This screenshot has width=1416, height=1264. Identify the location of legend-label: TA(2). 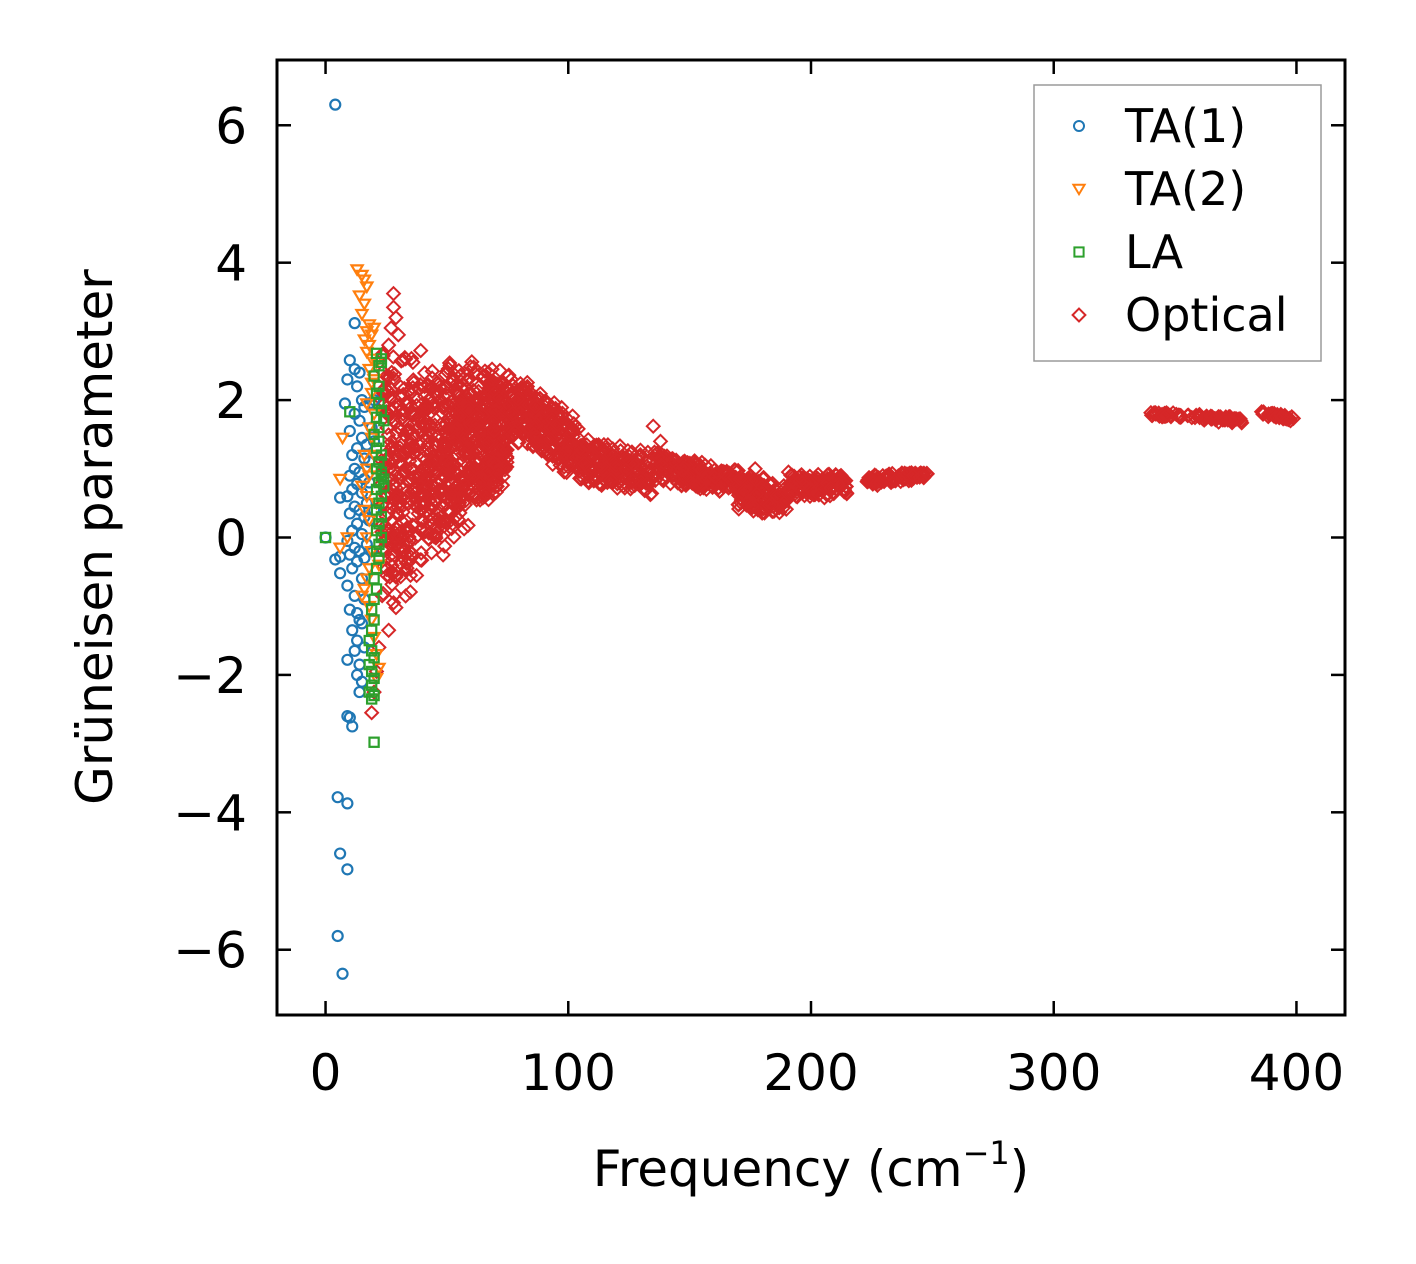
(1185, 189).